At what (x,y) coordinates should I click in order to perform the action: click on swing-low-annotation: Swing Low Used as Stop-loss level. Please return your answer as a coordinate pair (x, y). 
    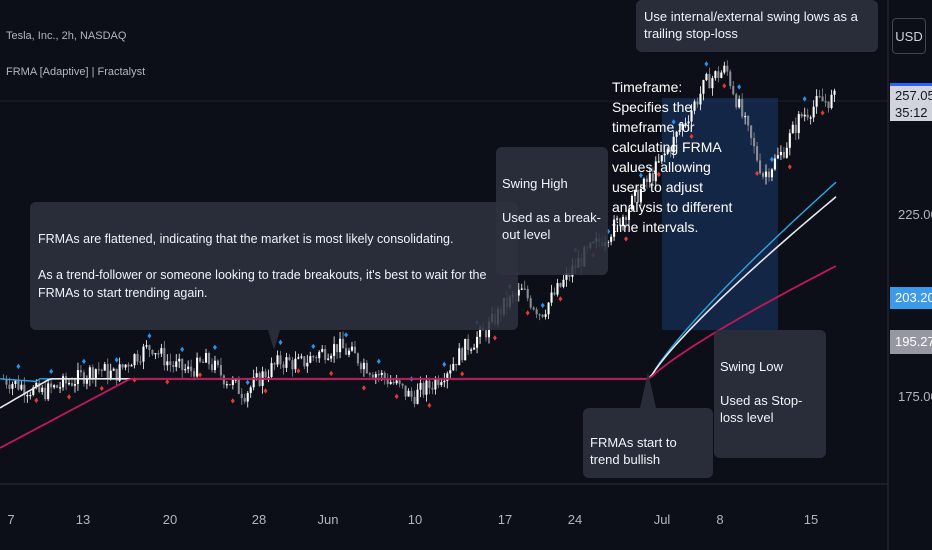
    Looking at the image, I should click on (770, 394).